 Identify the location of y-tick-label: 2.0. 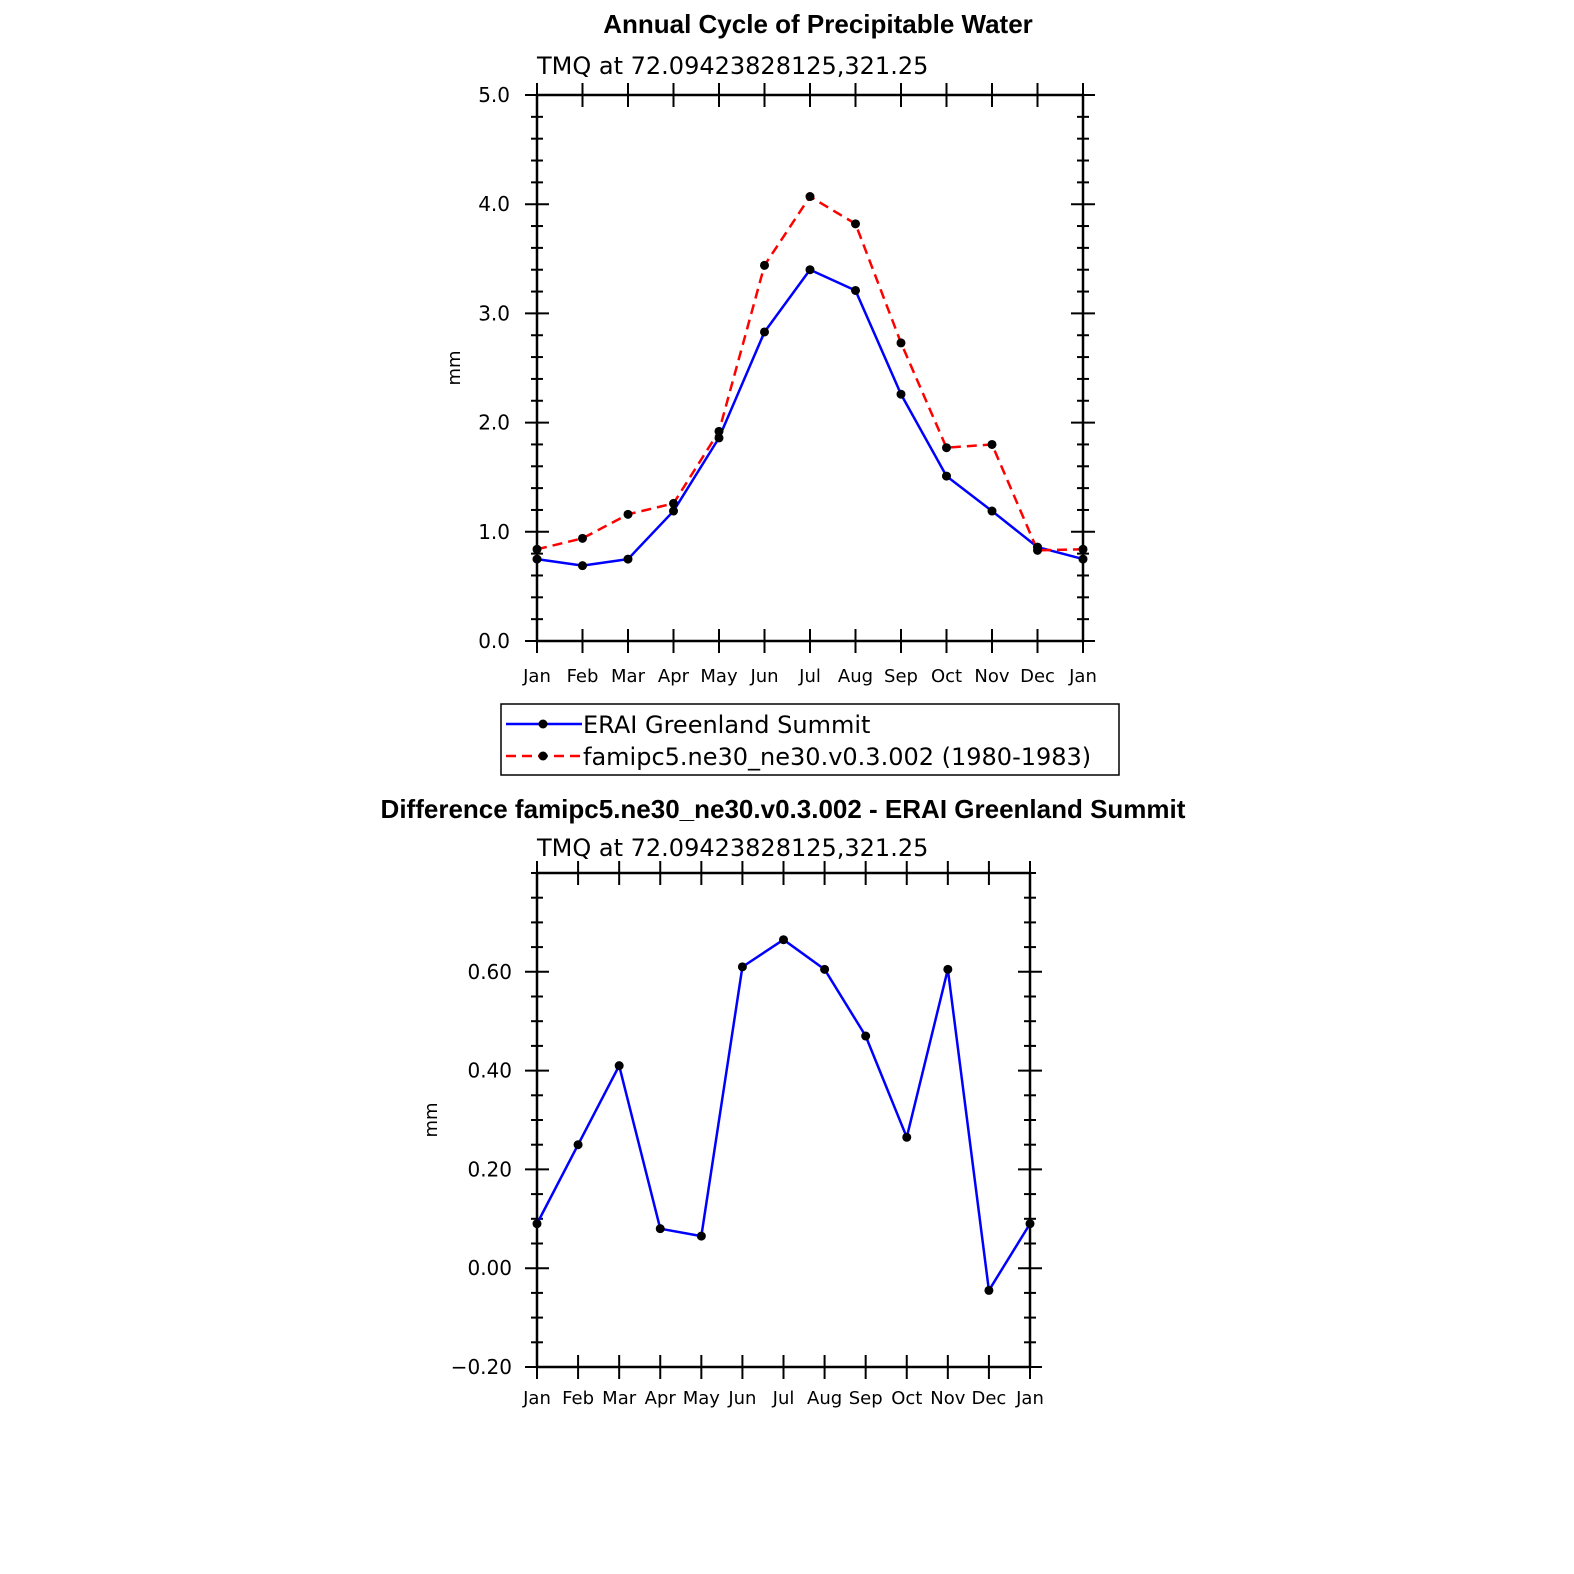
(494, 423).